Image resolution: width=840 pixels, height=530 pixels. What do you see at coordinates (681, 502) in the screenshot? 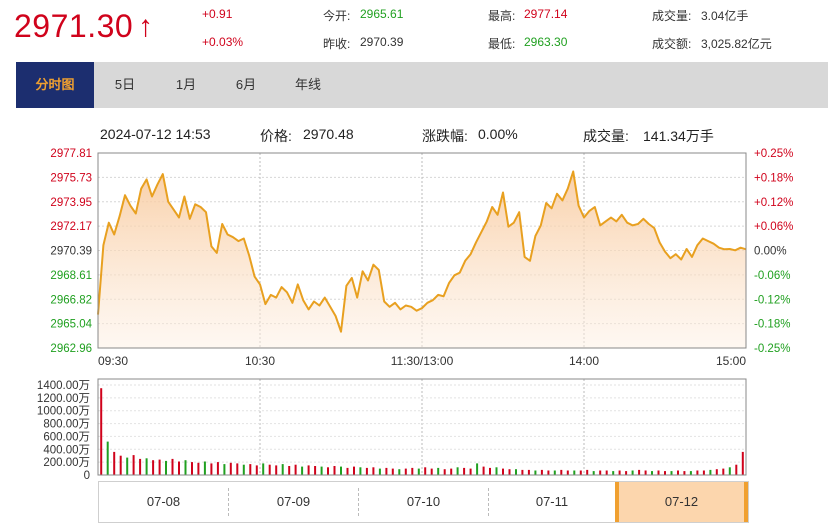
I see `date-tab-0712: 07-12` at bounding box center [681, 502].